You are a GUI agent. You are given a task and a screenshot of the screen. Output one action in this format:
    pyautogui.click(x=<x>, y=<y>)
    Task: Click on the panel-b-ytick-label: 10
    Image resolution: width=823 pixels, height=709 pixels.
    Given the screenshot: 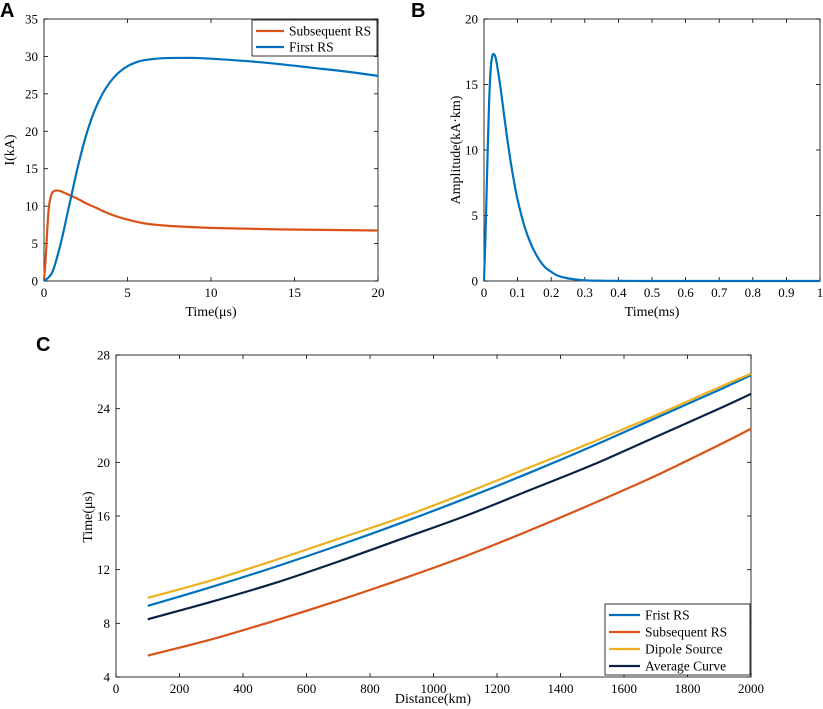 What is the action you would take?
    pyautogui.click(x=471, y=150)
    